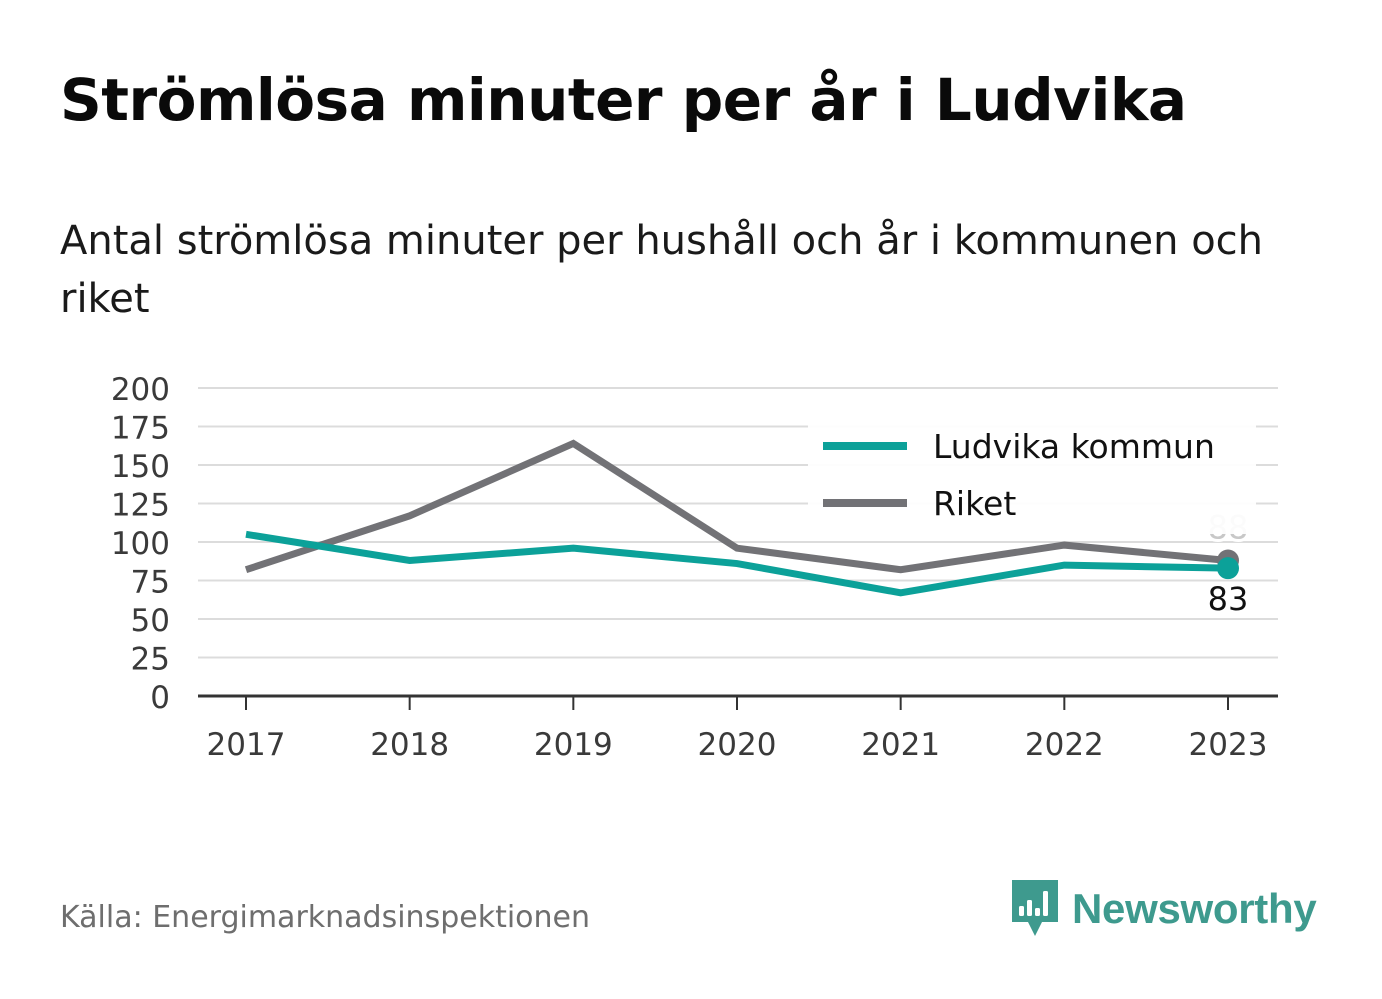 The height and width of the screenshot is (999, 1382). What do you see at coordinates (1064, 745) in the screenshot?
I see `x-tick-label: 2022` at bounding box center [1064, 745].